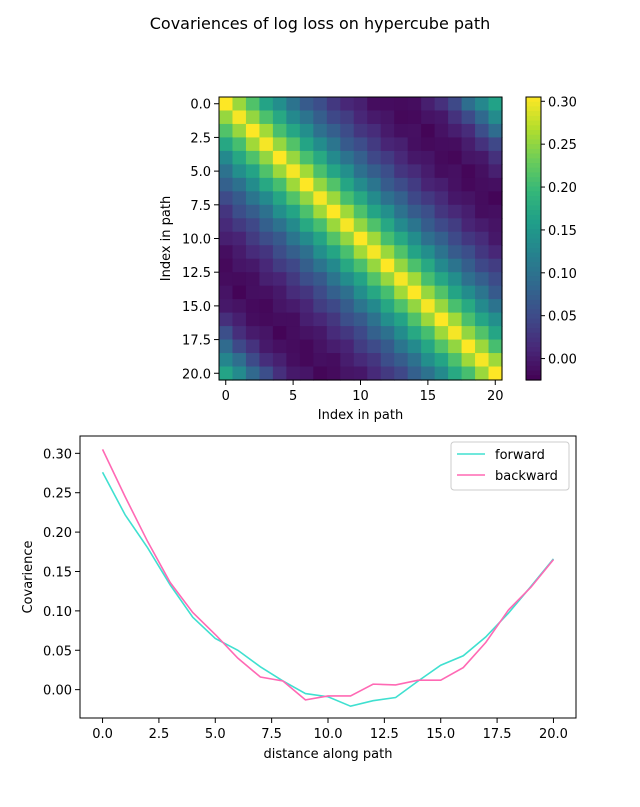  Describe the element at coordinates (215, 734) in the screenshot. I see `line-x-tick-label: 5.0` at that location.